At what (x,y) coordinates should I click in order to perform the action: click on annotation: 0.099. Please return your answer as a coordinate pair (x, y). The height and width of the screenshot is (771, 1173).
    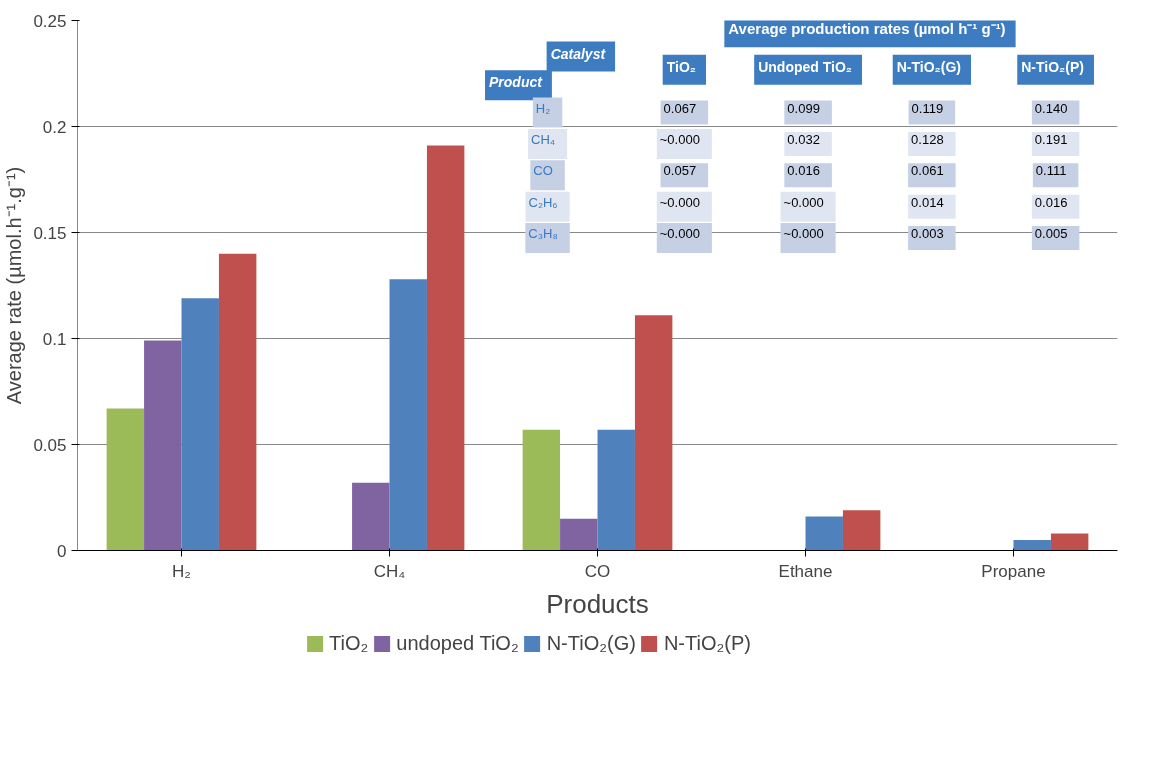
    Looking at the image, I should click on (803, 108).